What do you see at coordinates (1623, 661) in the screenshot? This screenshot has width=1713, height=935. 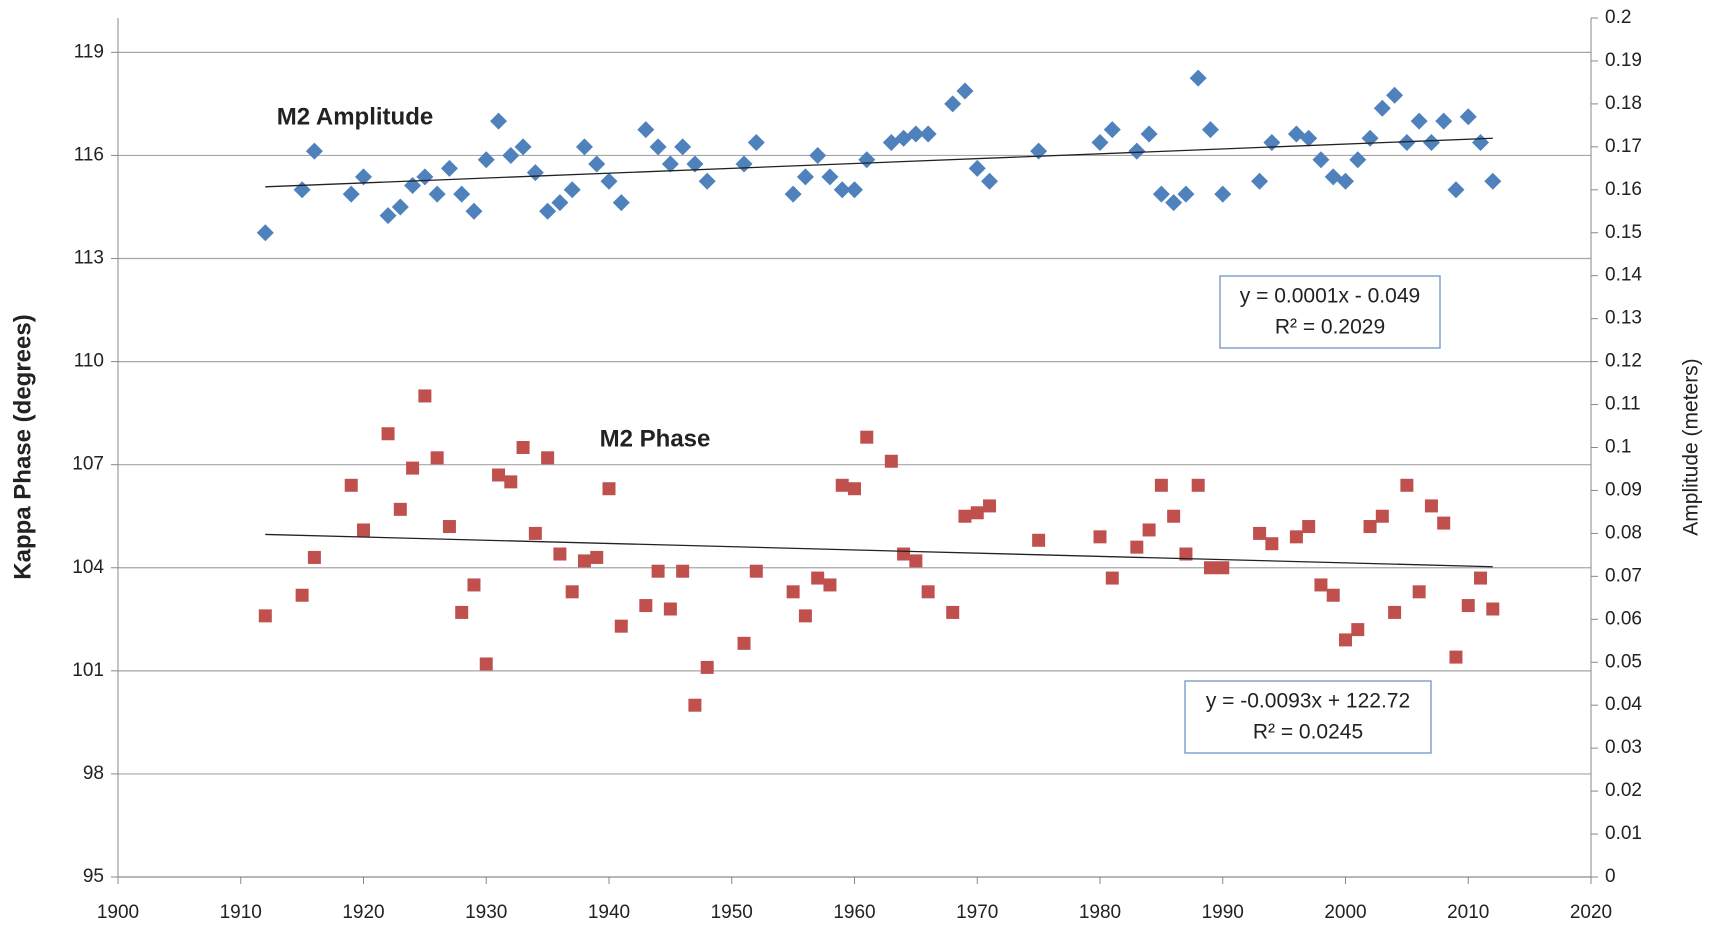 I see `y2-tick-label: 0.05` at bounding box center [1623, 661].